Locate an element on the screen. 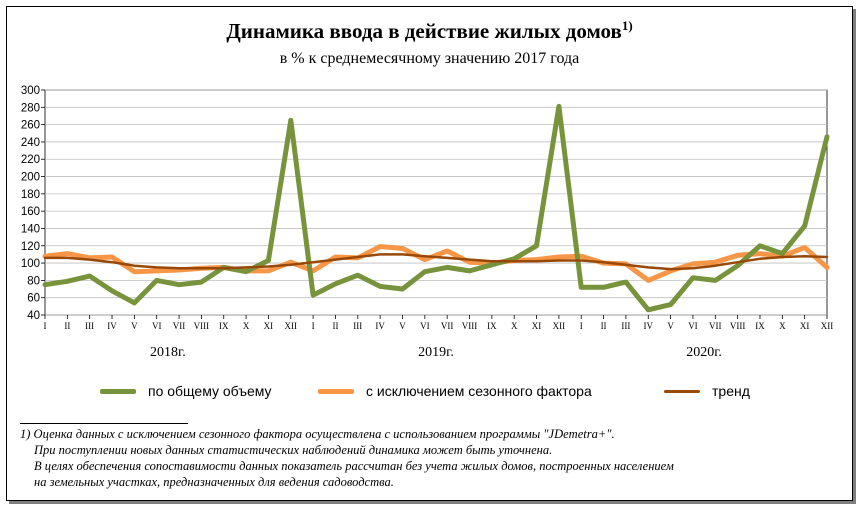 The height and width of the screenshot is (507, 859). series-line-seasonal is located at coordinates (436, 263).